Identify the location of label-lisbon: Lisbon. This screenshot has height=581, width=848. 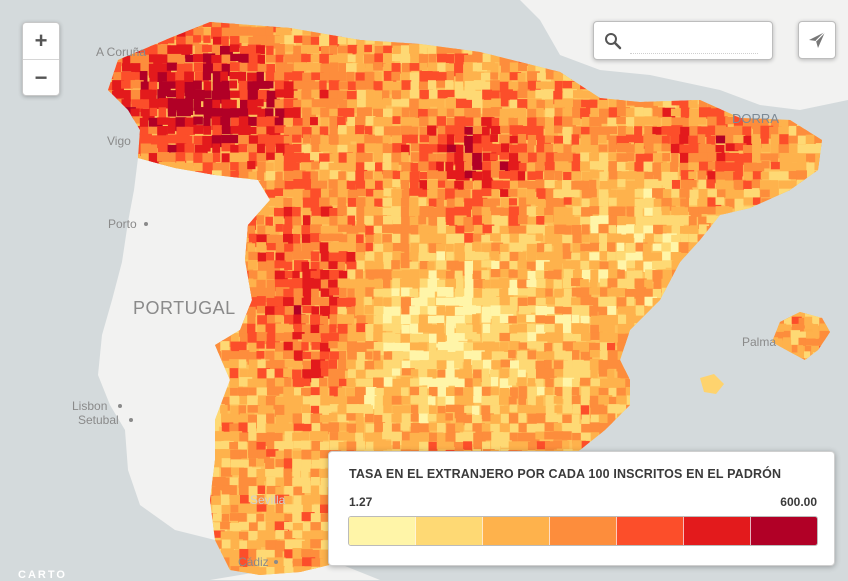
(89, 406).